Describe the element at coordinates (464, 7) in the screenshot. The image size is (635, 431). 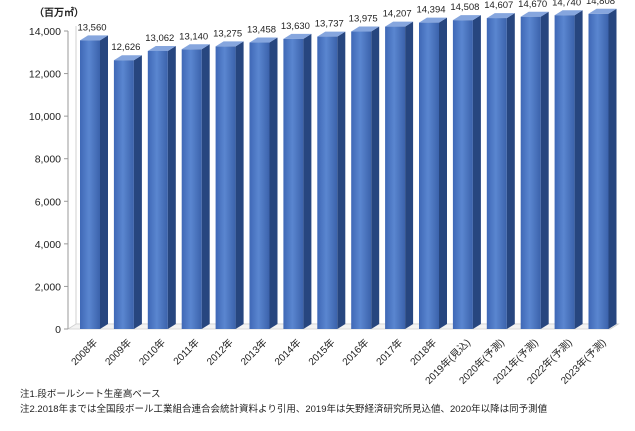
I see `bar-value-label: 14,508` at that location.